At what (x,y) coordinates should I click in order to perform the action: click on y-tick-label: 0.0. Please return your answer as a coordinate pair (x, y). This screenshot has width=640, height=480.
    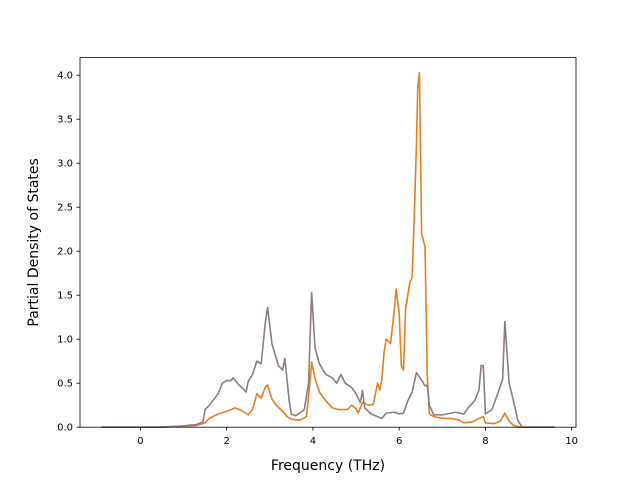
    Looking at the image, I should click on (65, 428).